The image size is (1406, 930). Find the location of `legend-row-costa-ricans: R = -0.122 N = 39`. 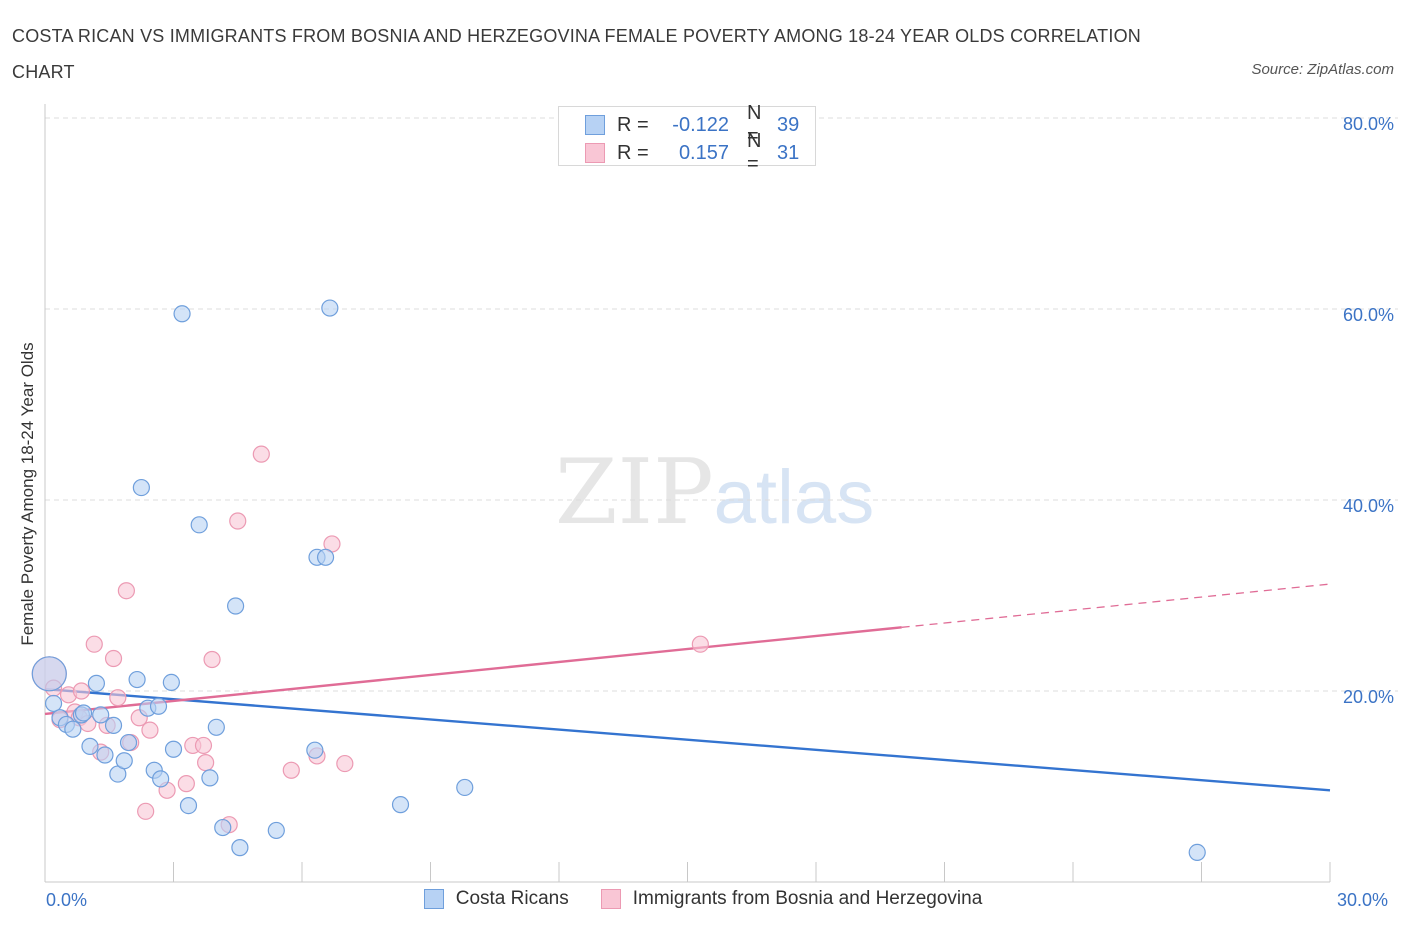

legend-row-costa-ricans: R = -0.122 N = 39 is located at coordinates (701, 124).